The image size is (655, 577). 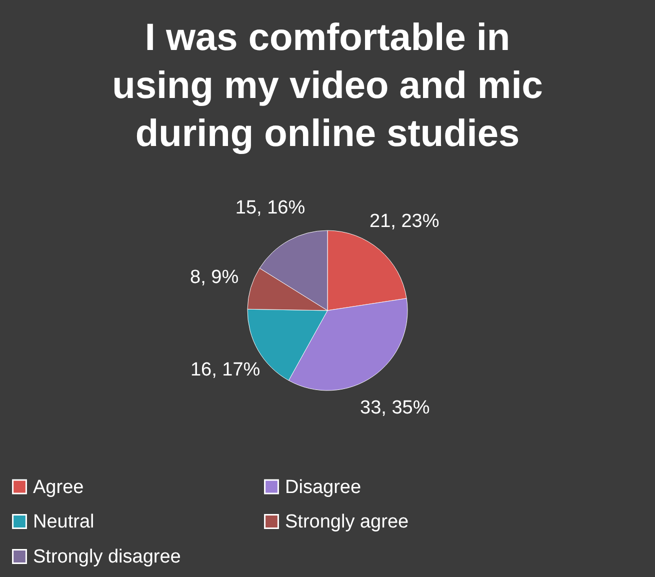 What do you see at coordinates (58, 487) in the screenshot?
I see `legend-label: Agree` at bounding box center [58, 487].